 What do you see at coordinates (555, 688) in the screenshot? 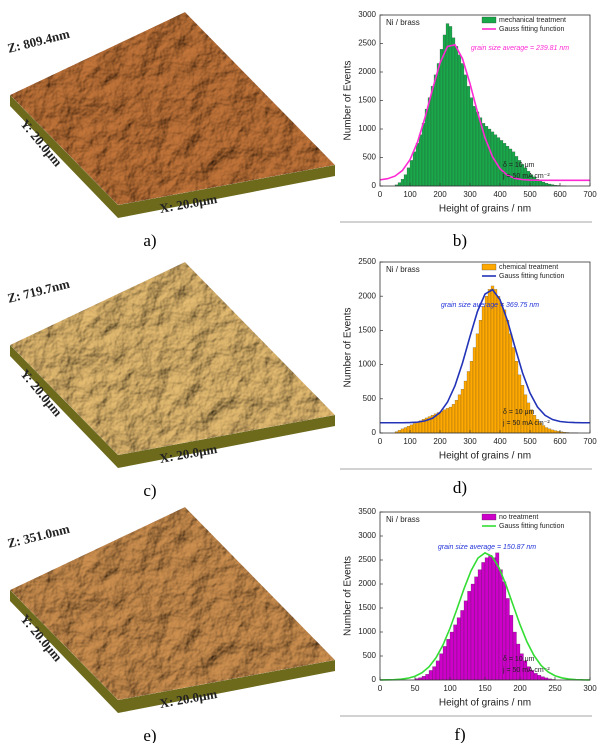
I see `x-tick-label: 250` at bounding box center [555, 688].